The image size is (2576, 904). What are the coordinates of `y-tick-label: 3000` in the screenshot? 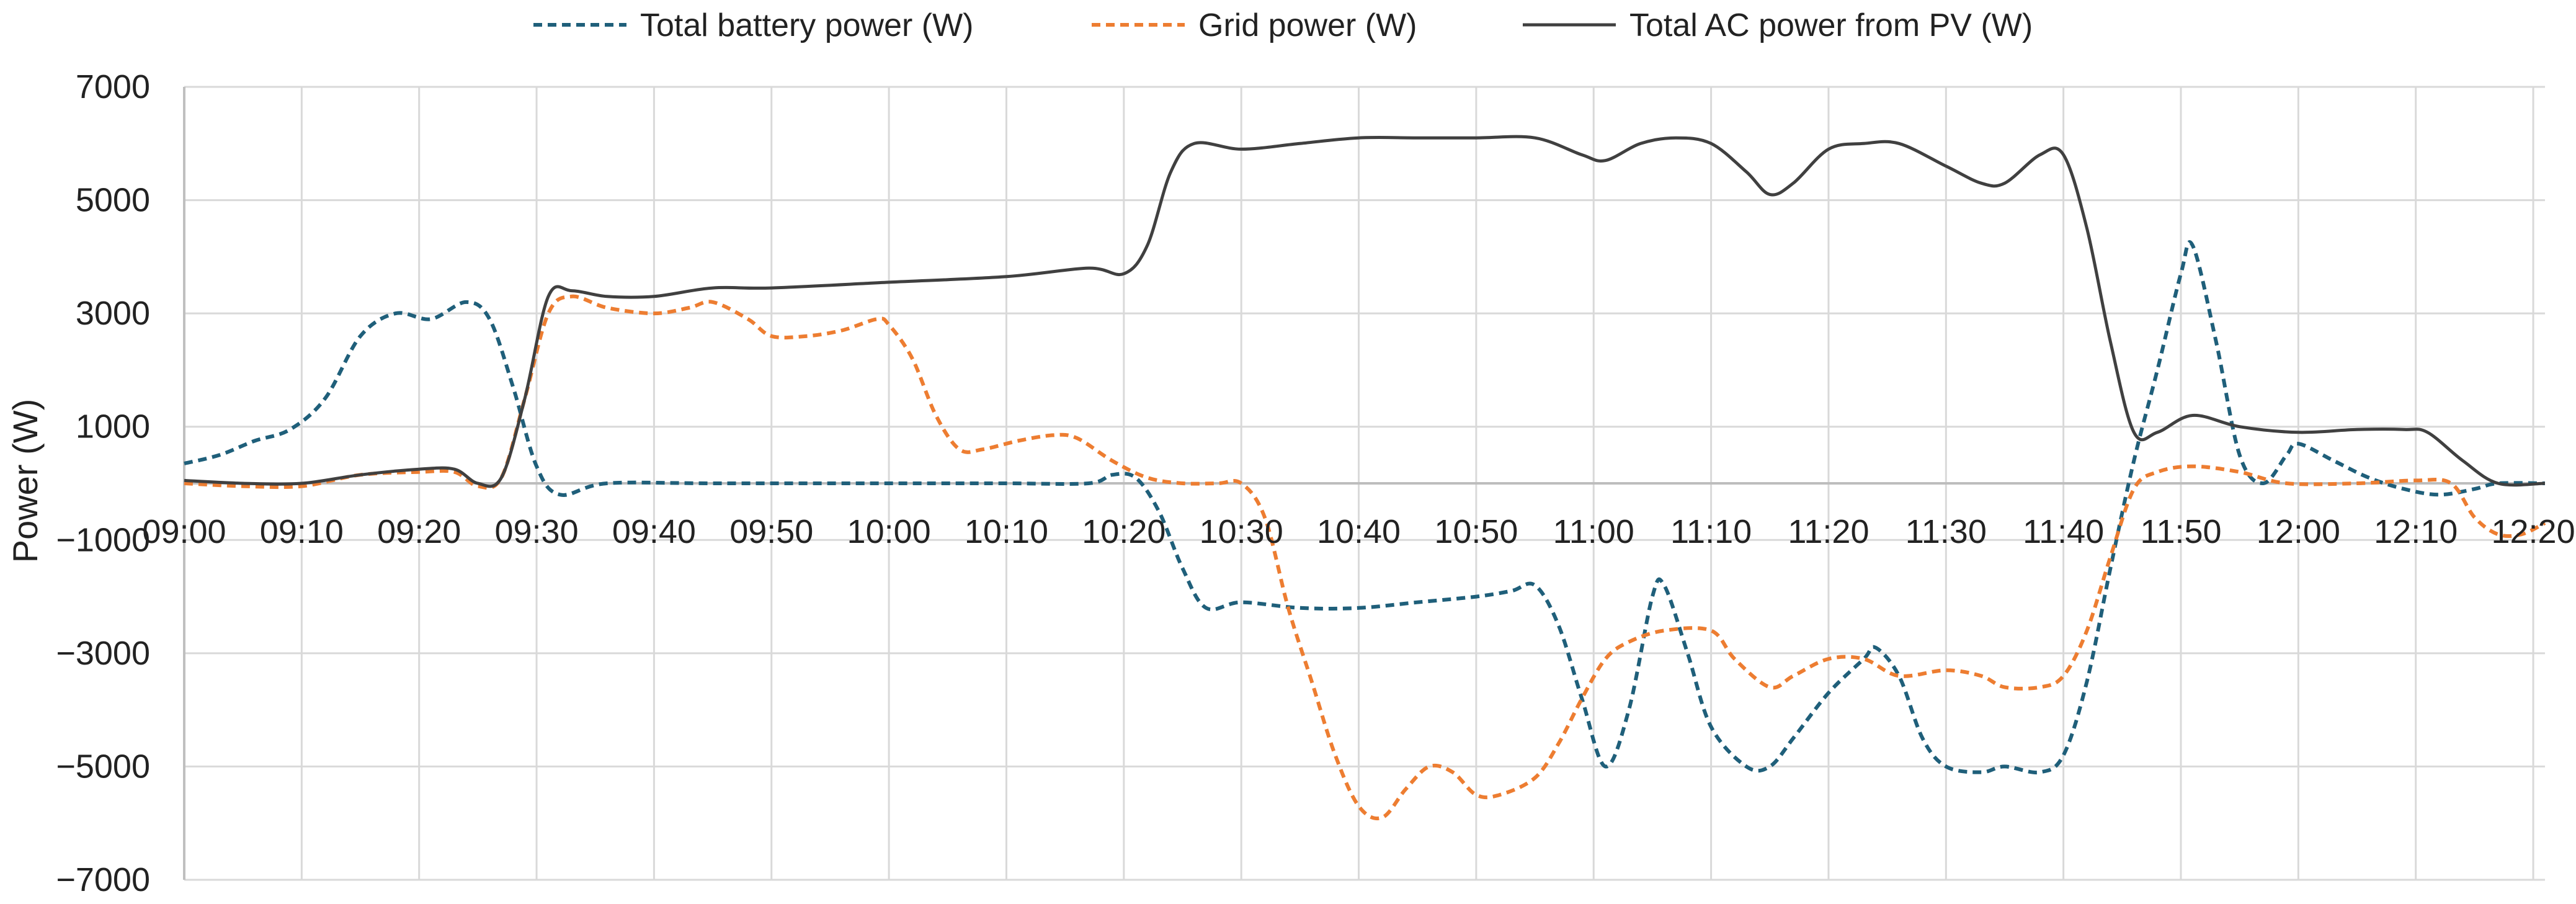 It's located at (113, 314).